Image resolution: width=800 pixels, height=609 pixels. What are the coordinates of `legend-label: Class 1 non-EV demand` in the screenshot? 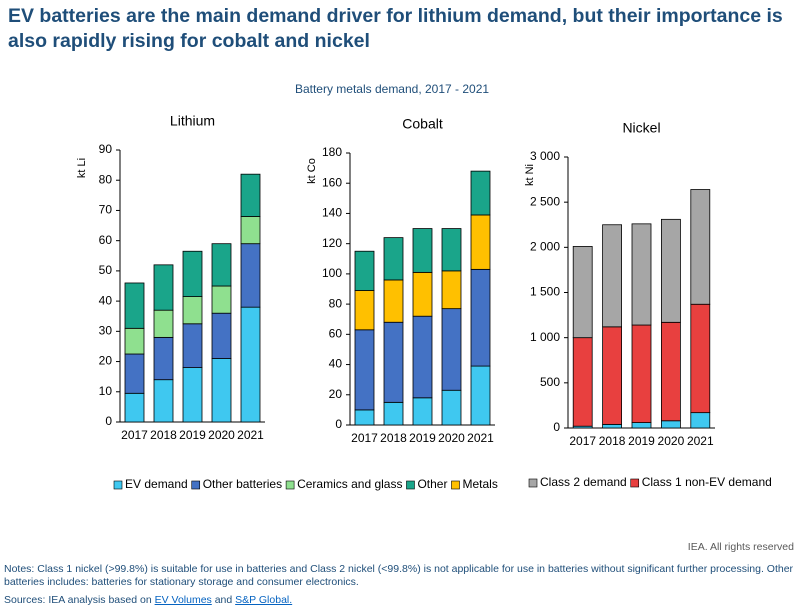 It's located at (707, 482).